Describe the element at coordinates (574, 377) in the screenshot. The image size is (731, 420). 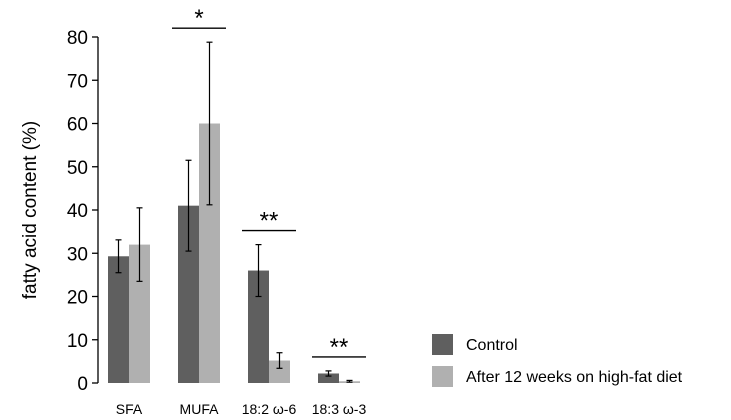
I see `legend-label: After 12 weeks on high-fat diet` at that location.